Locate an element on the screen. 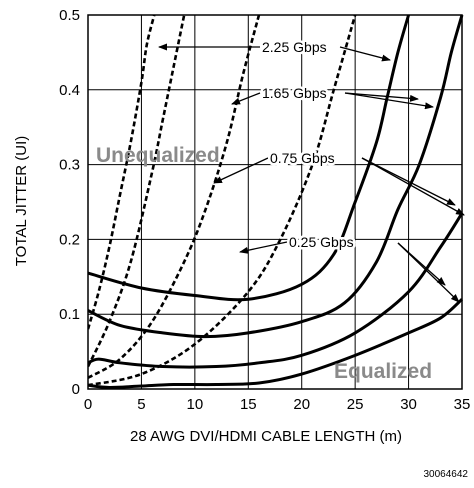  x-tick-label: 35 is located at coordinates (462, 404).